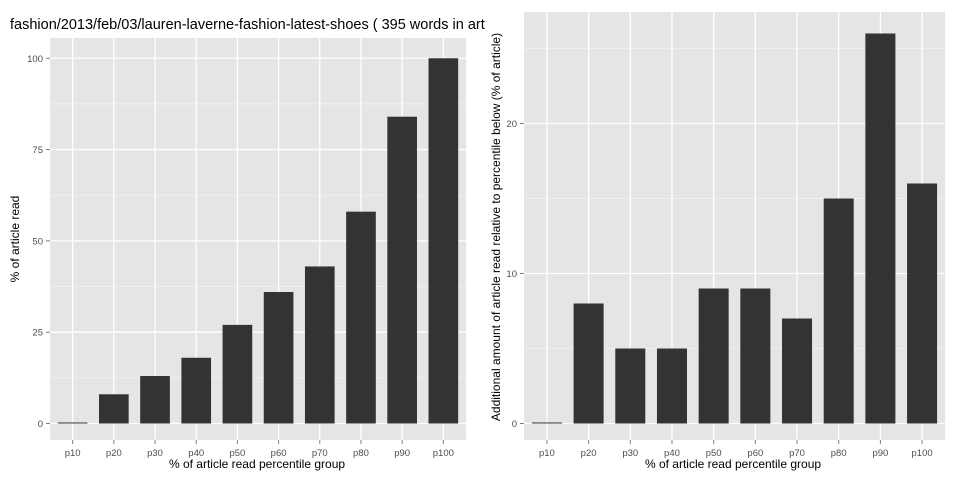 The width and height of the screenshot is (960, 485). I want to click on y-tick-label: 25, so click(37, 333).